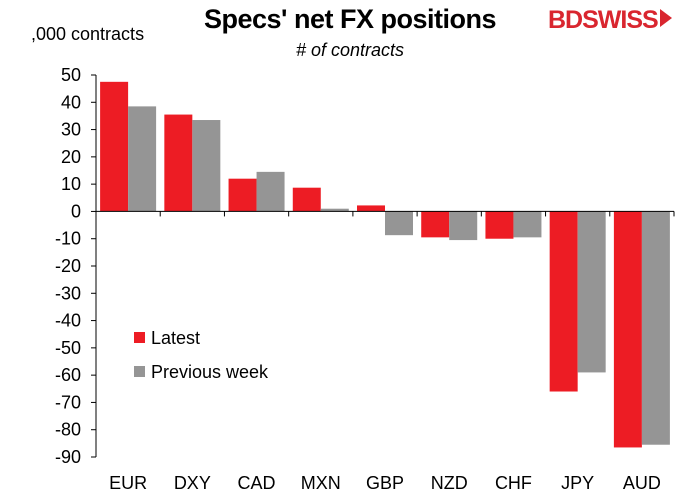  What do you see at coordinates (627, 329) in the screenshot?
I see `bar-latest-aud` at bounding box center [627, 329].